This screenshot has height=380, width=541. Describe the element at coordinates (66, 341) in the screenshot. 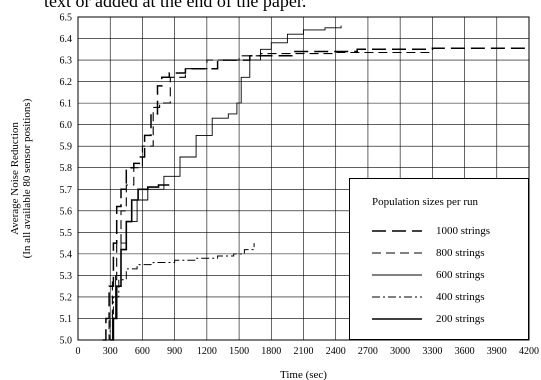

I see `y-tick-label: 5.0` at that location.